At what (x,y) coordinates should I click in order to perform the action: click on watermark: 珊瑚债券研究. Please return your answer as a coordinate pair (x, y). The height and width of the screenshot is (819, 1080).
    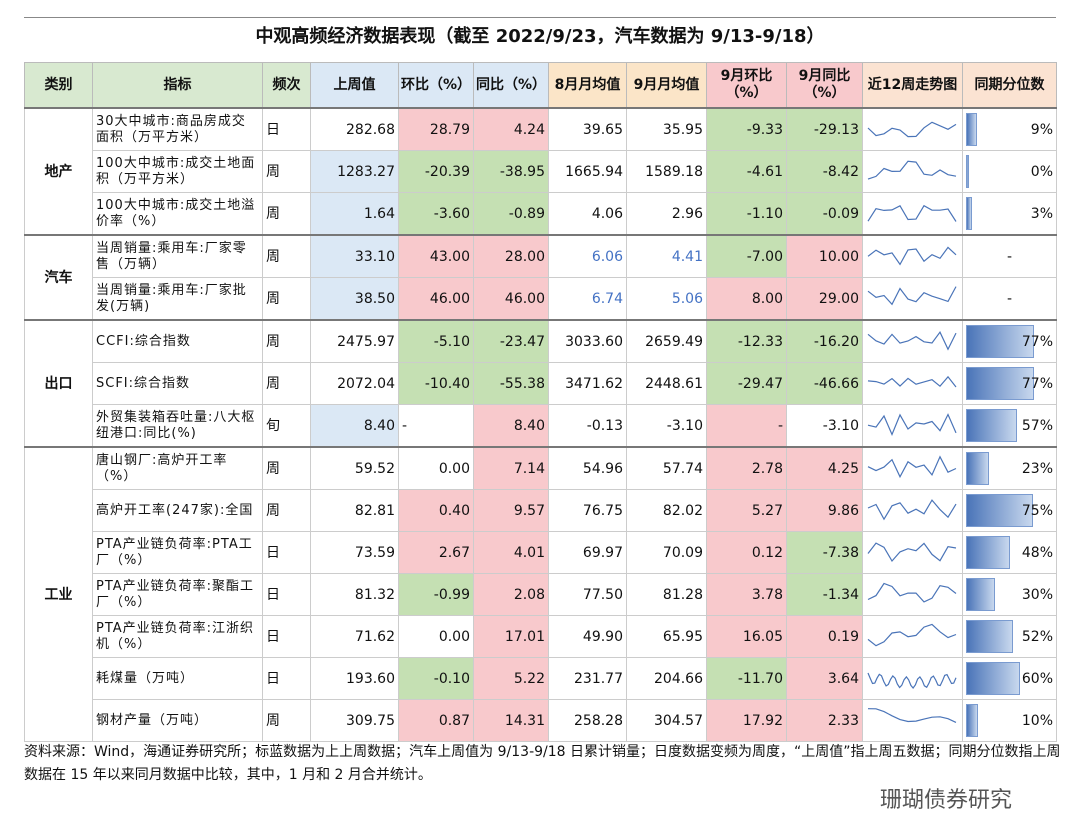
    Looking at the image, I should click on (946, 800).